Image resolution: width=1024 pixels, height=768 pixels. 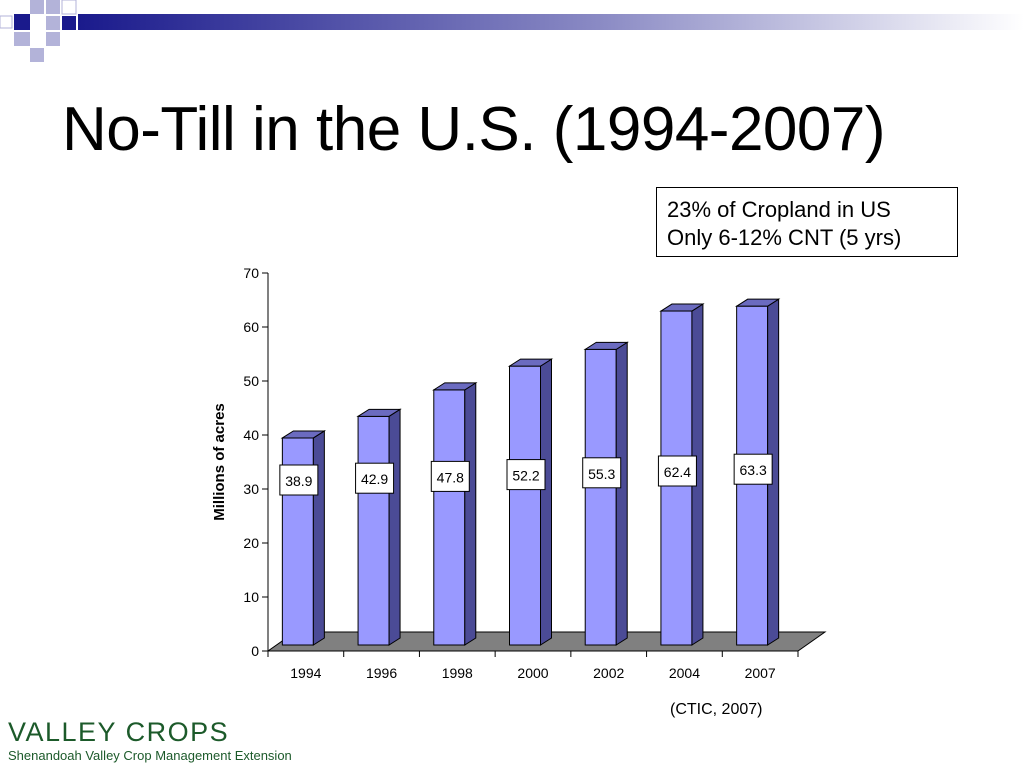 What do you see at coordinates (551, 22) in the screenshot?
I see `title-band` at bounding box center [551, 22].